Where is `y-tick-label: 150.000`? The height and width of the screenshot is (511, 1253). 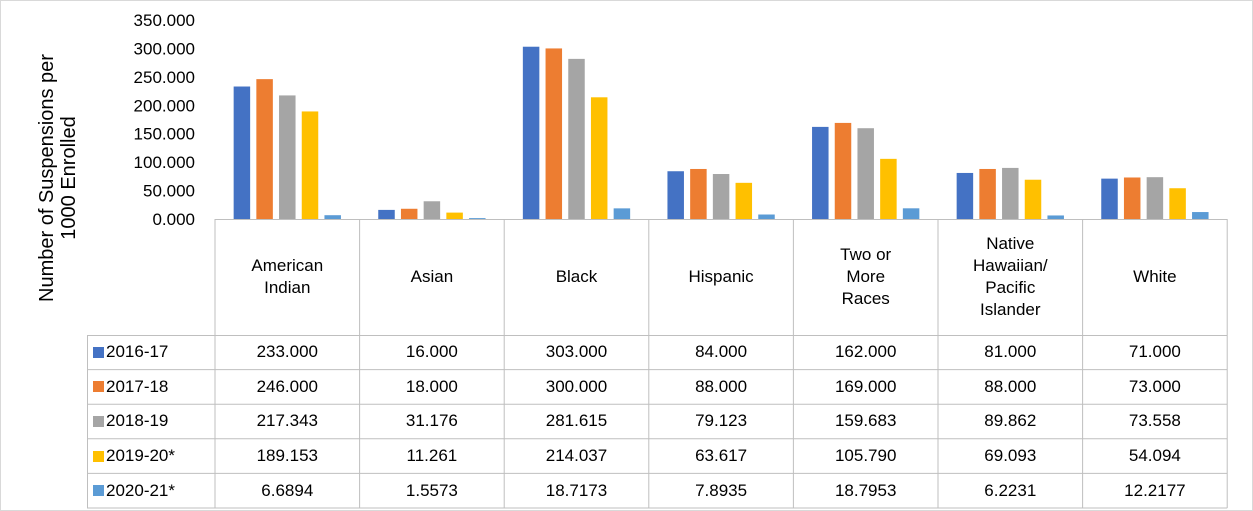 y-tick-label: 150.000 is located at coordinates (164, 134).